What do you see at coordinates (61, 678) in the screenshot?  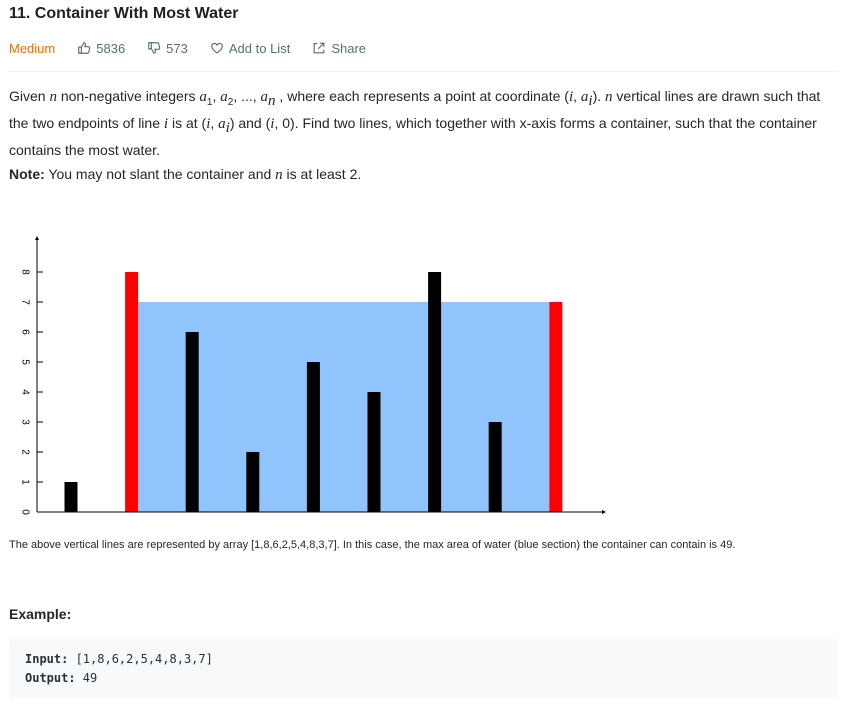 I see `example-output: Output: 49` at bounding box center [61, 678].